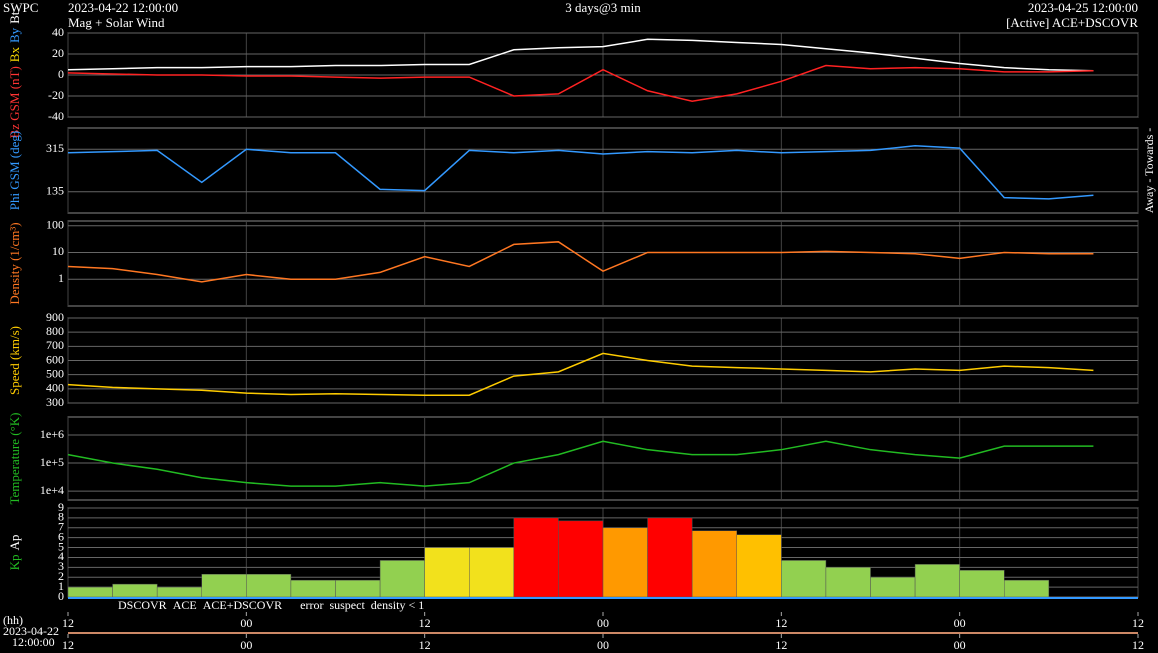 This screenshot has width=1158, height=653. Describe the element at coordinates (1149, 170) in the screenshot. I see `right-label: Away - Towards -` at that location.